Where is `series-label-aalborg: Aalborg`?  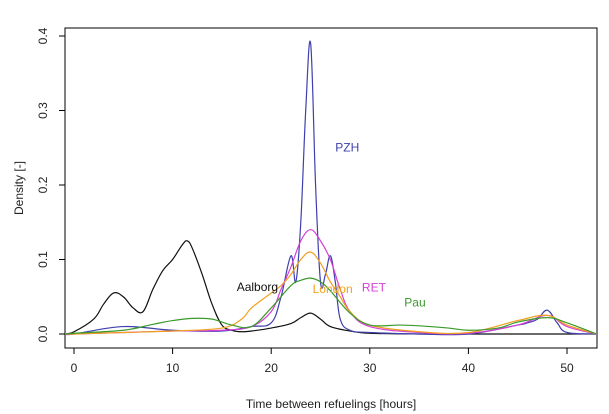 series-label-aalborg: Aalborg is located at coordinates (257, 287).